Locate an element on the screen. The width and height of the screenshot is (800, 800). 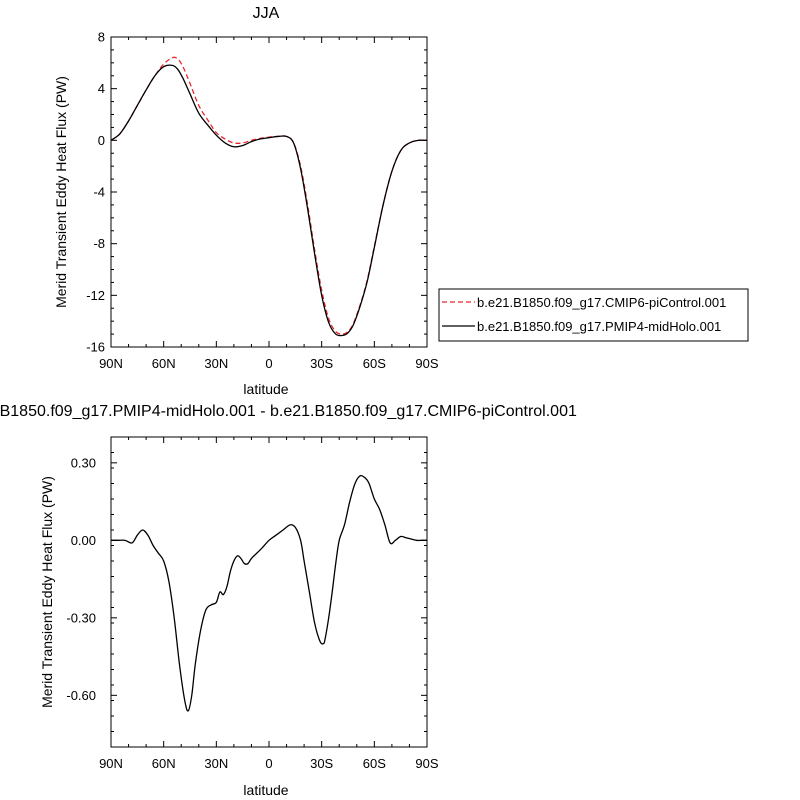
legend-box is located at coordinates (593, 315).